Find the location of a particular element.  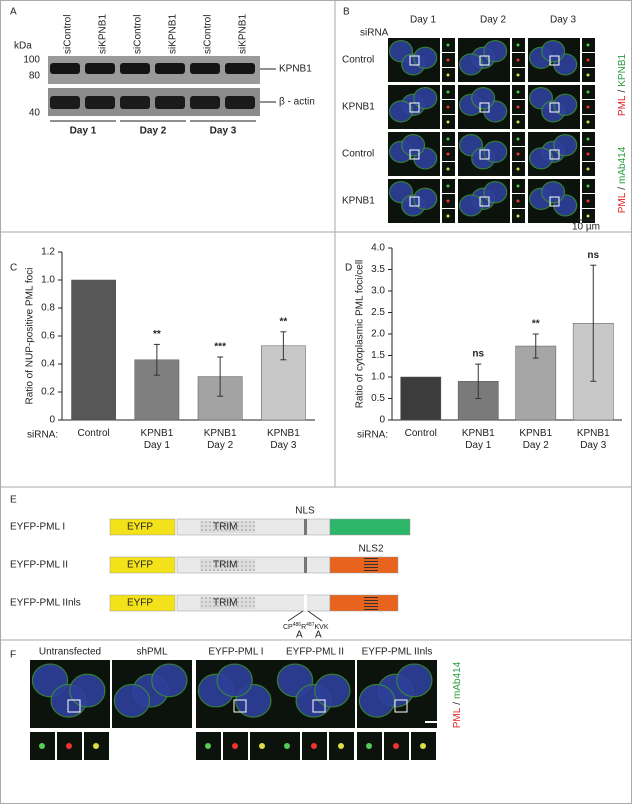

marker-label: 80 is located at coordinates (35, 76).